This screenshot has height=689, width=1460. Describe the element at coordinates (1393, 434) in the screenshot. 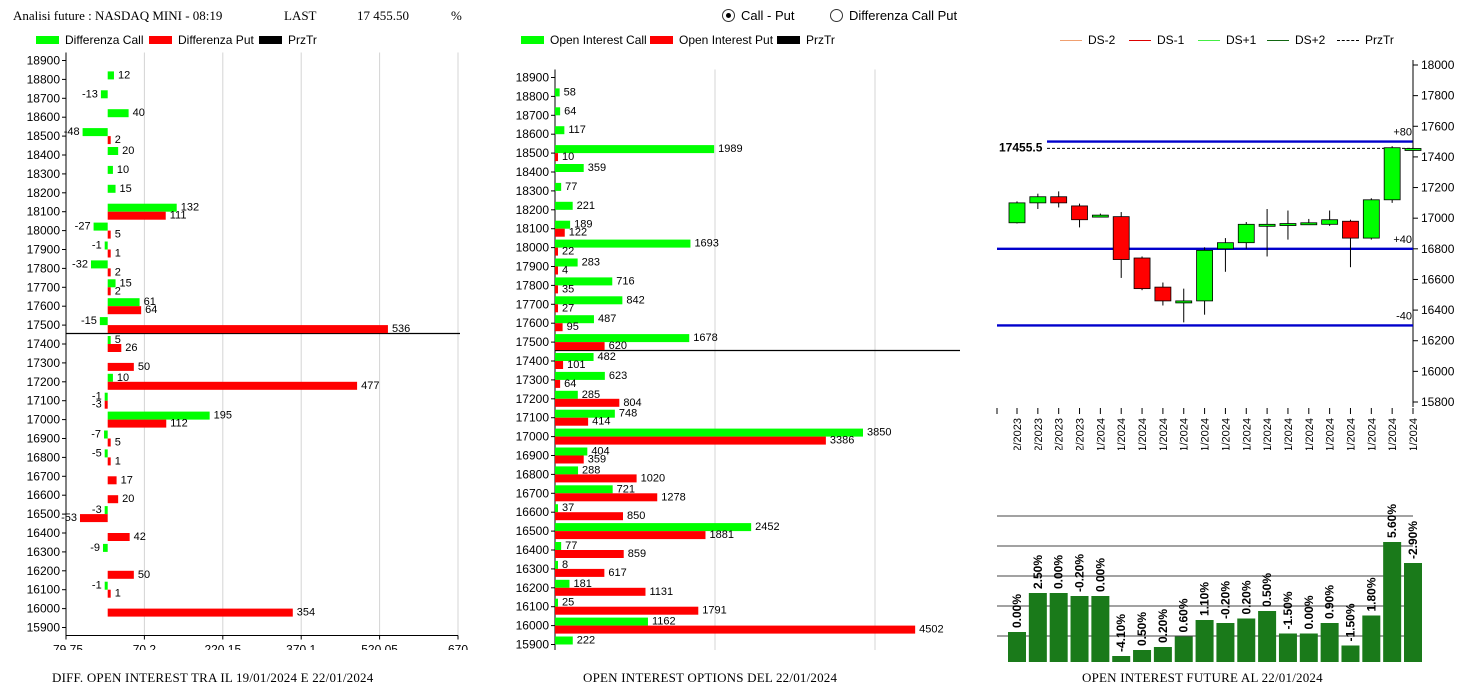

I see `x-tick-label: 19/01/2024` at that location.